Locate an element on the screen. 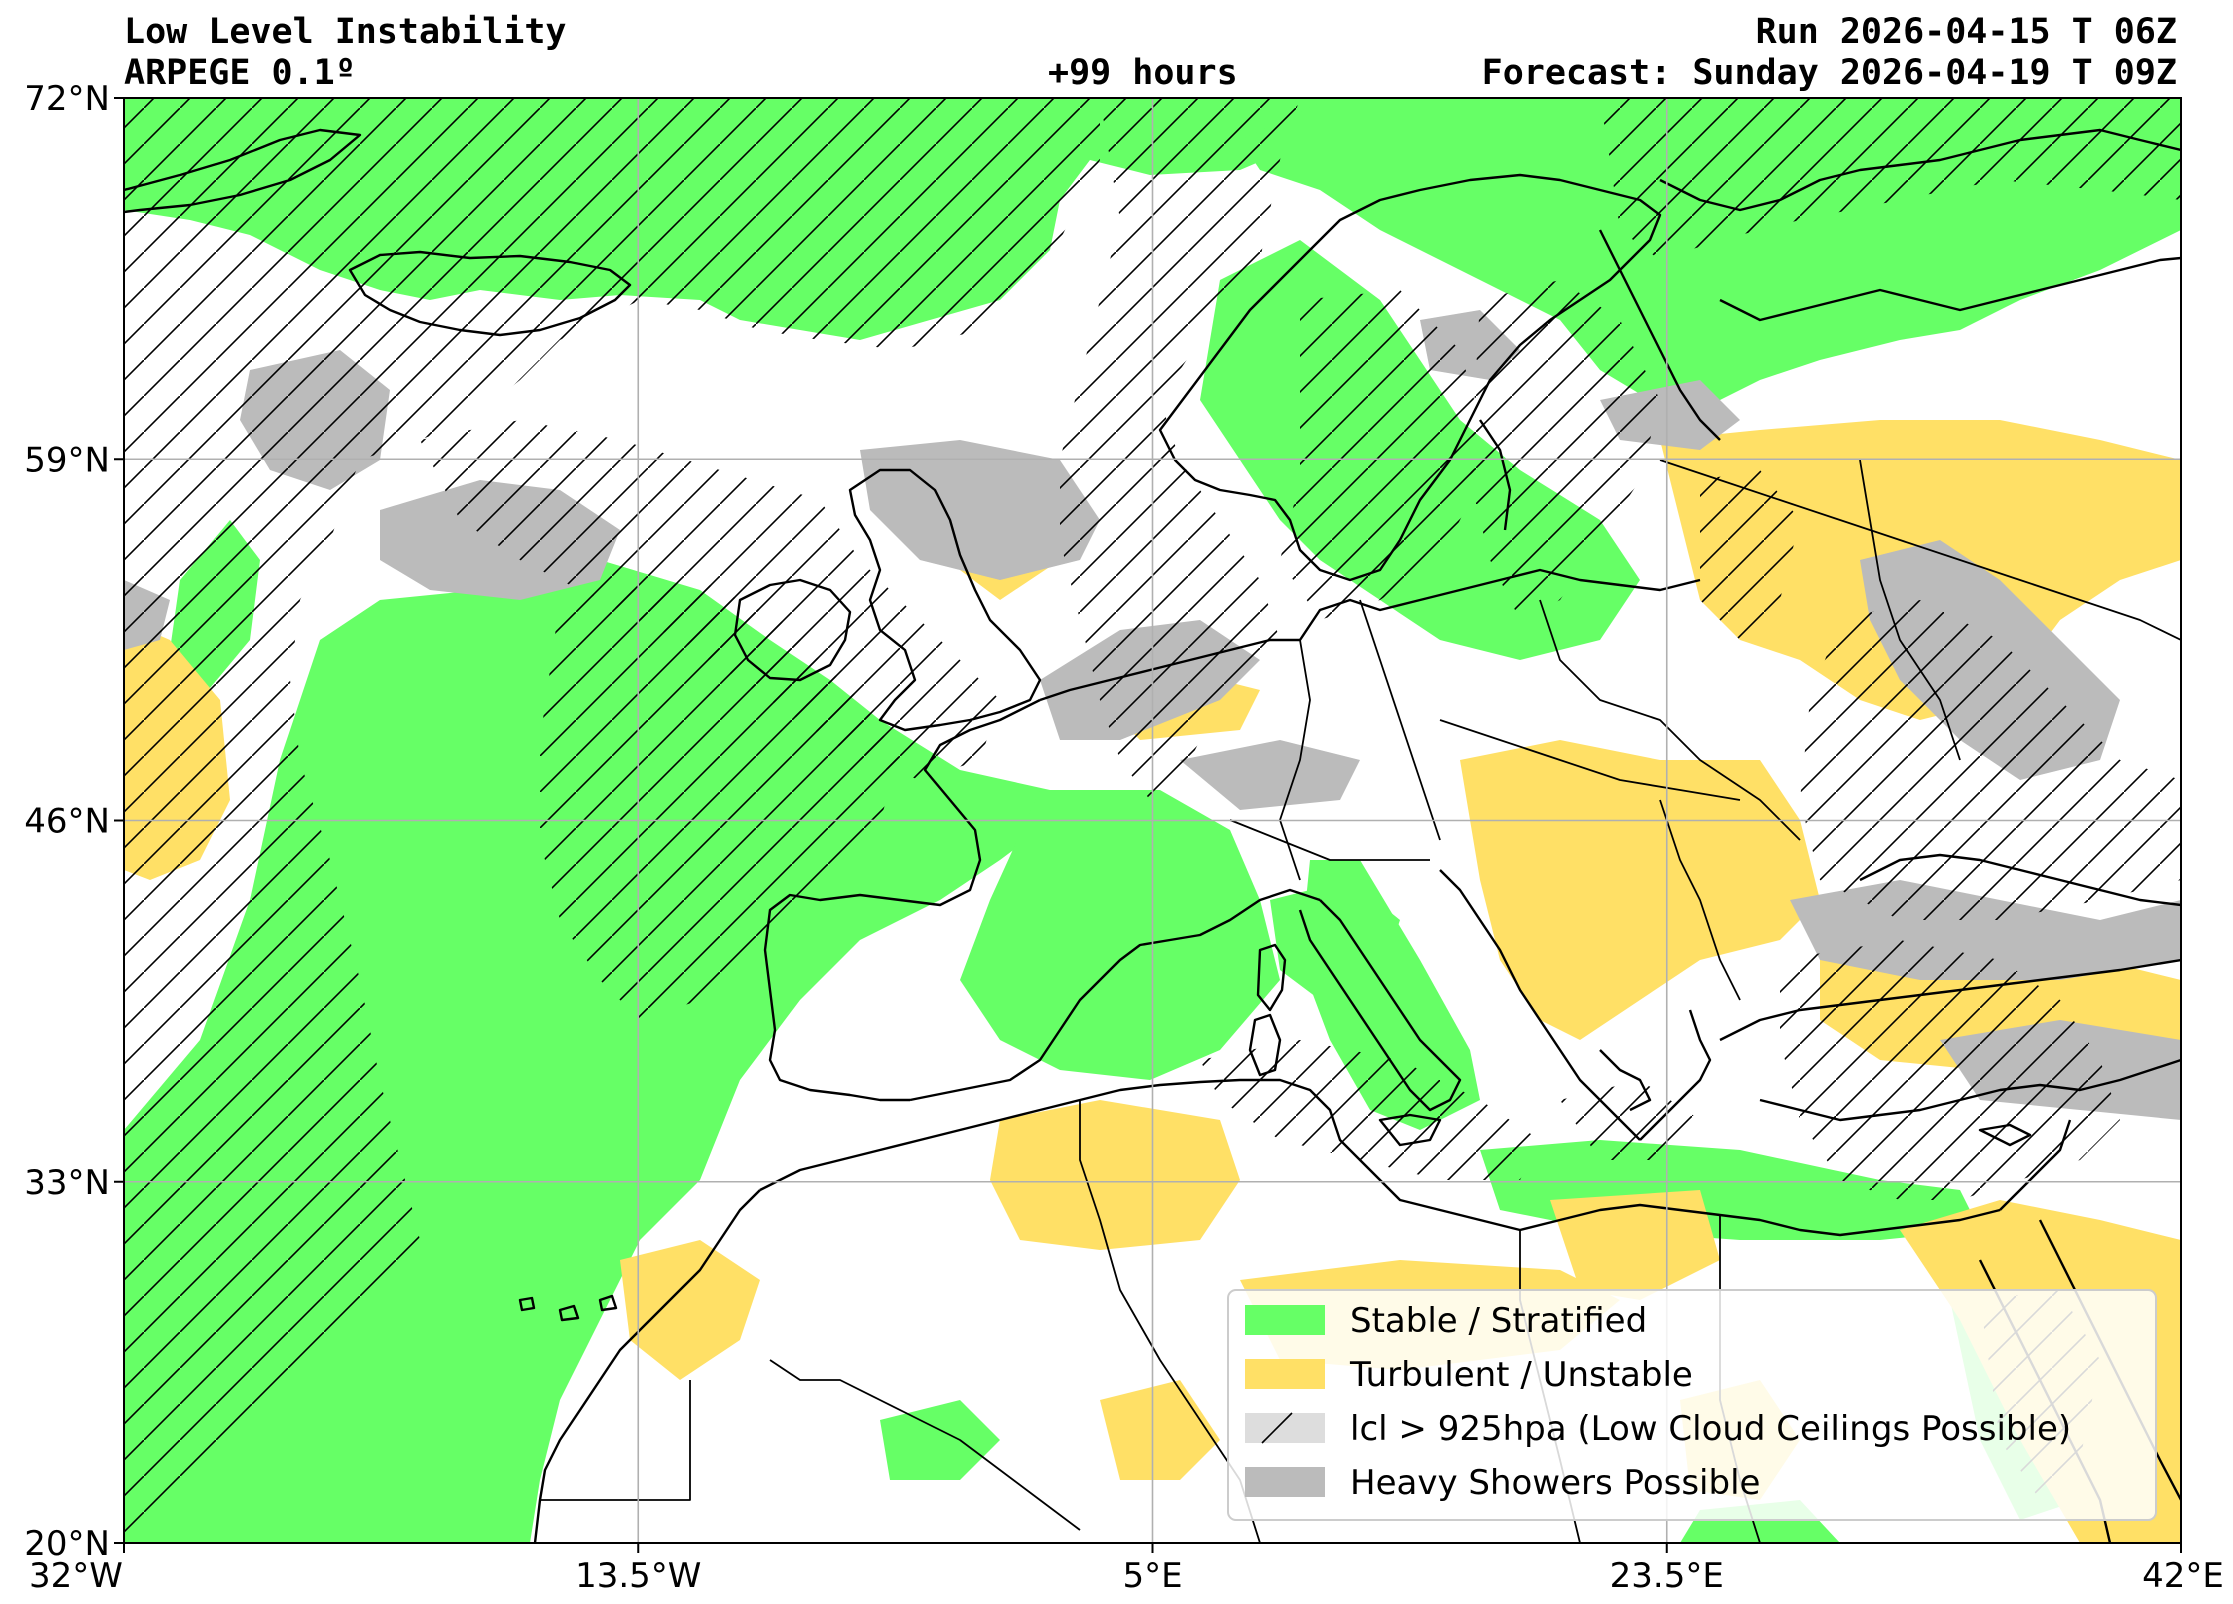  lon-tick-label: 23.5°E is located at coordinates (1667, 1576).